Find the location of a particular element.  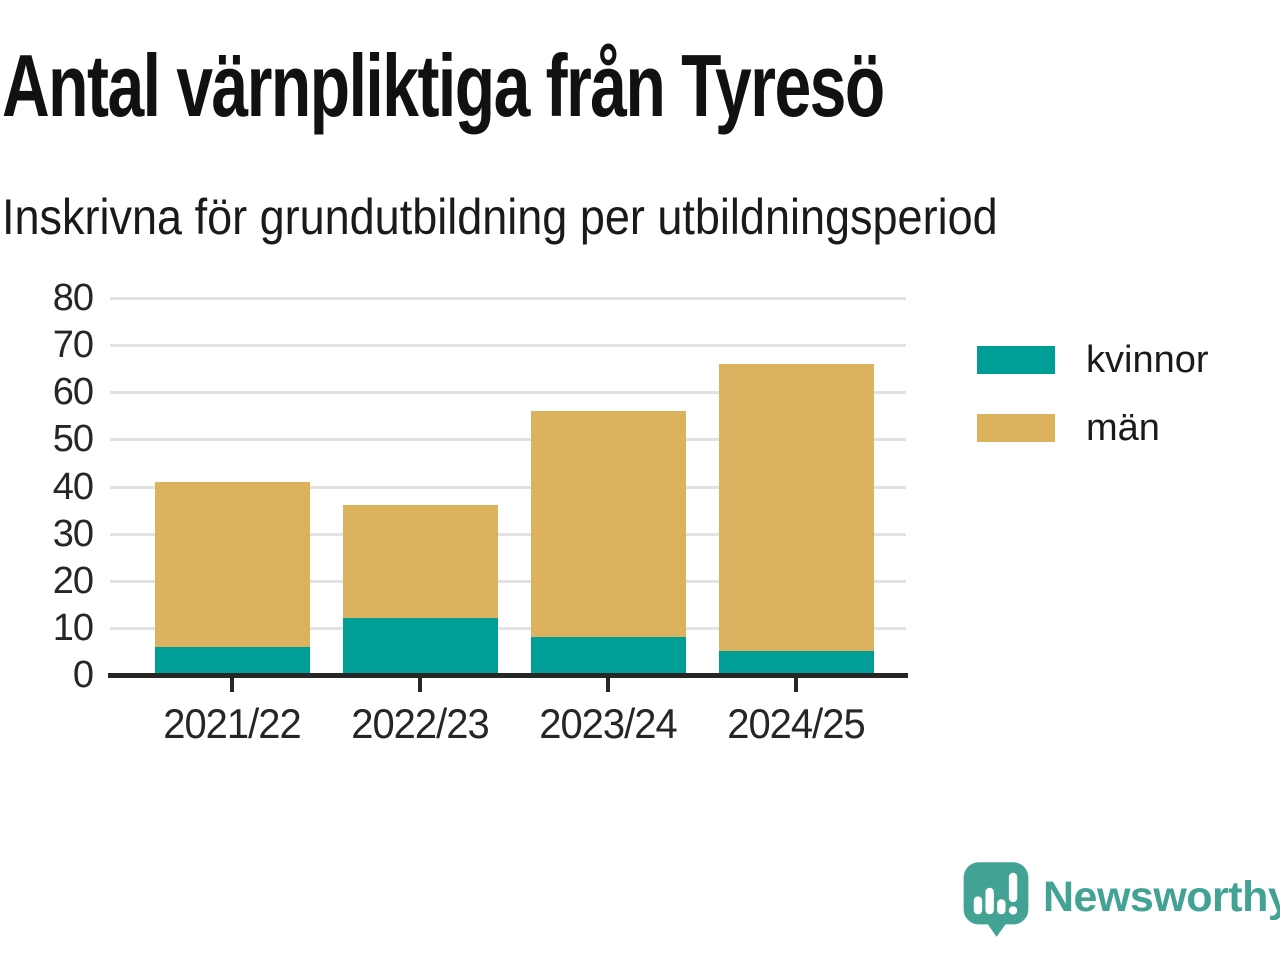

newsworthy-wordmark: Newsworthy is located at coordinates (1161, 897).